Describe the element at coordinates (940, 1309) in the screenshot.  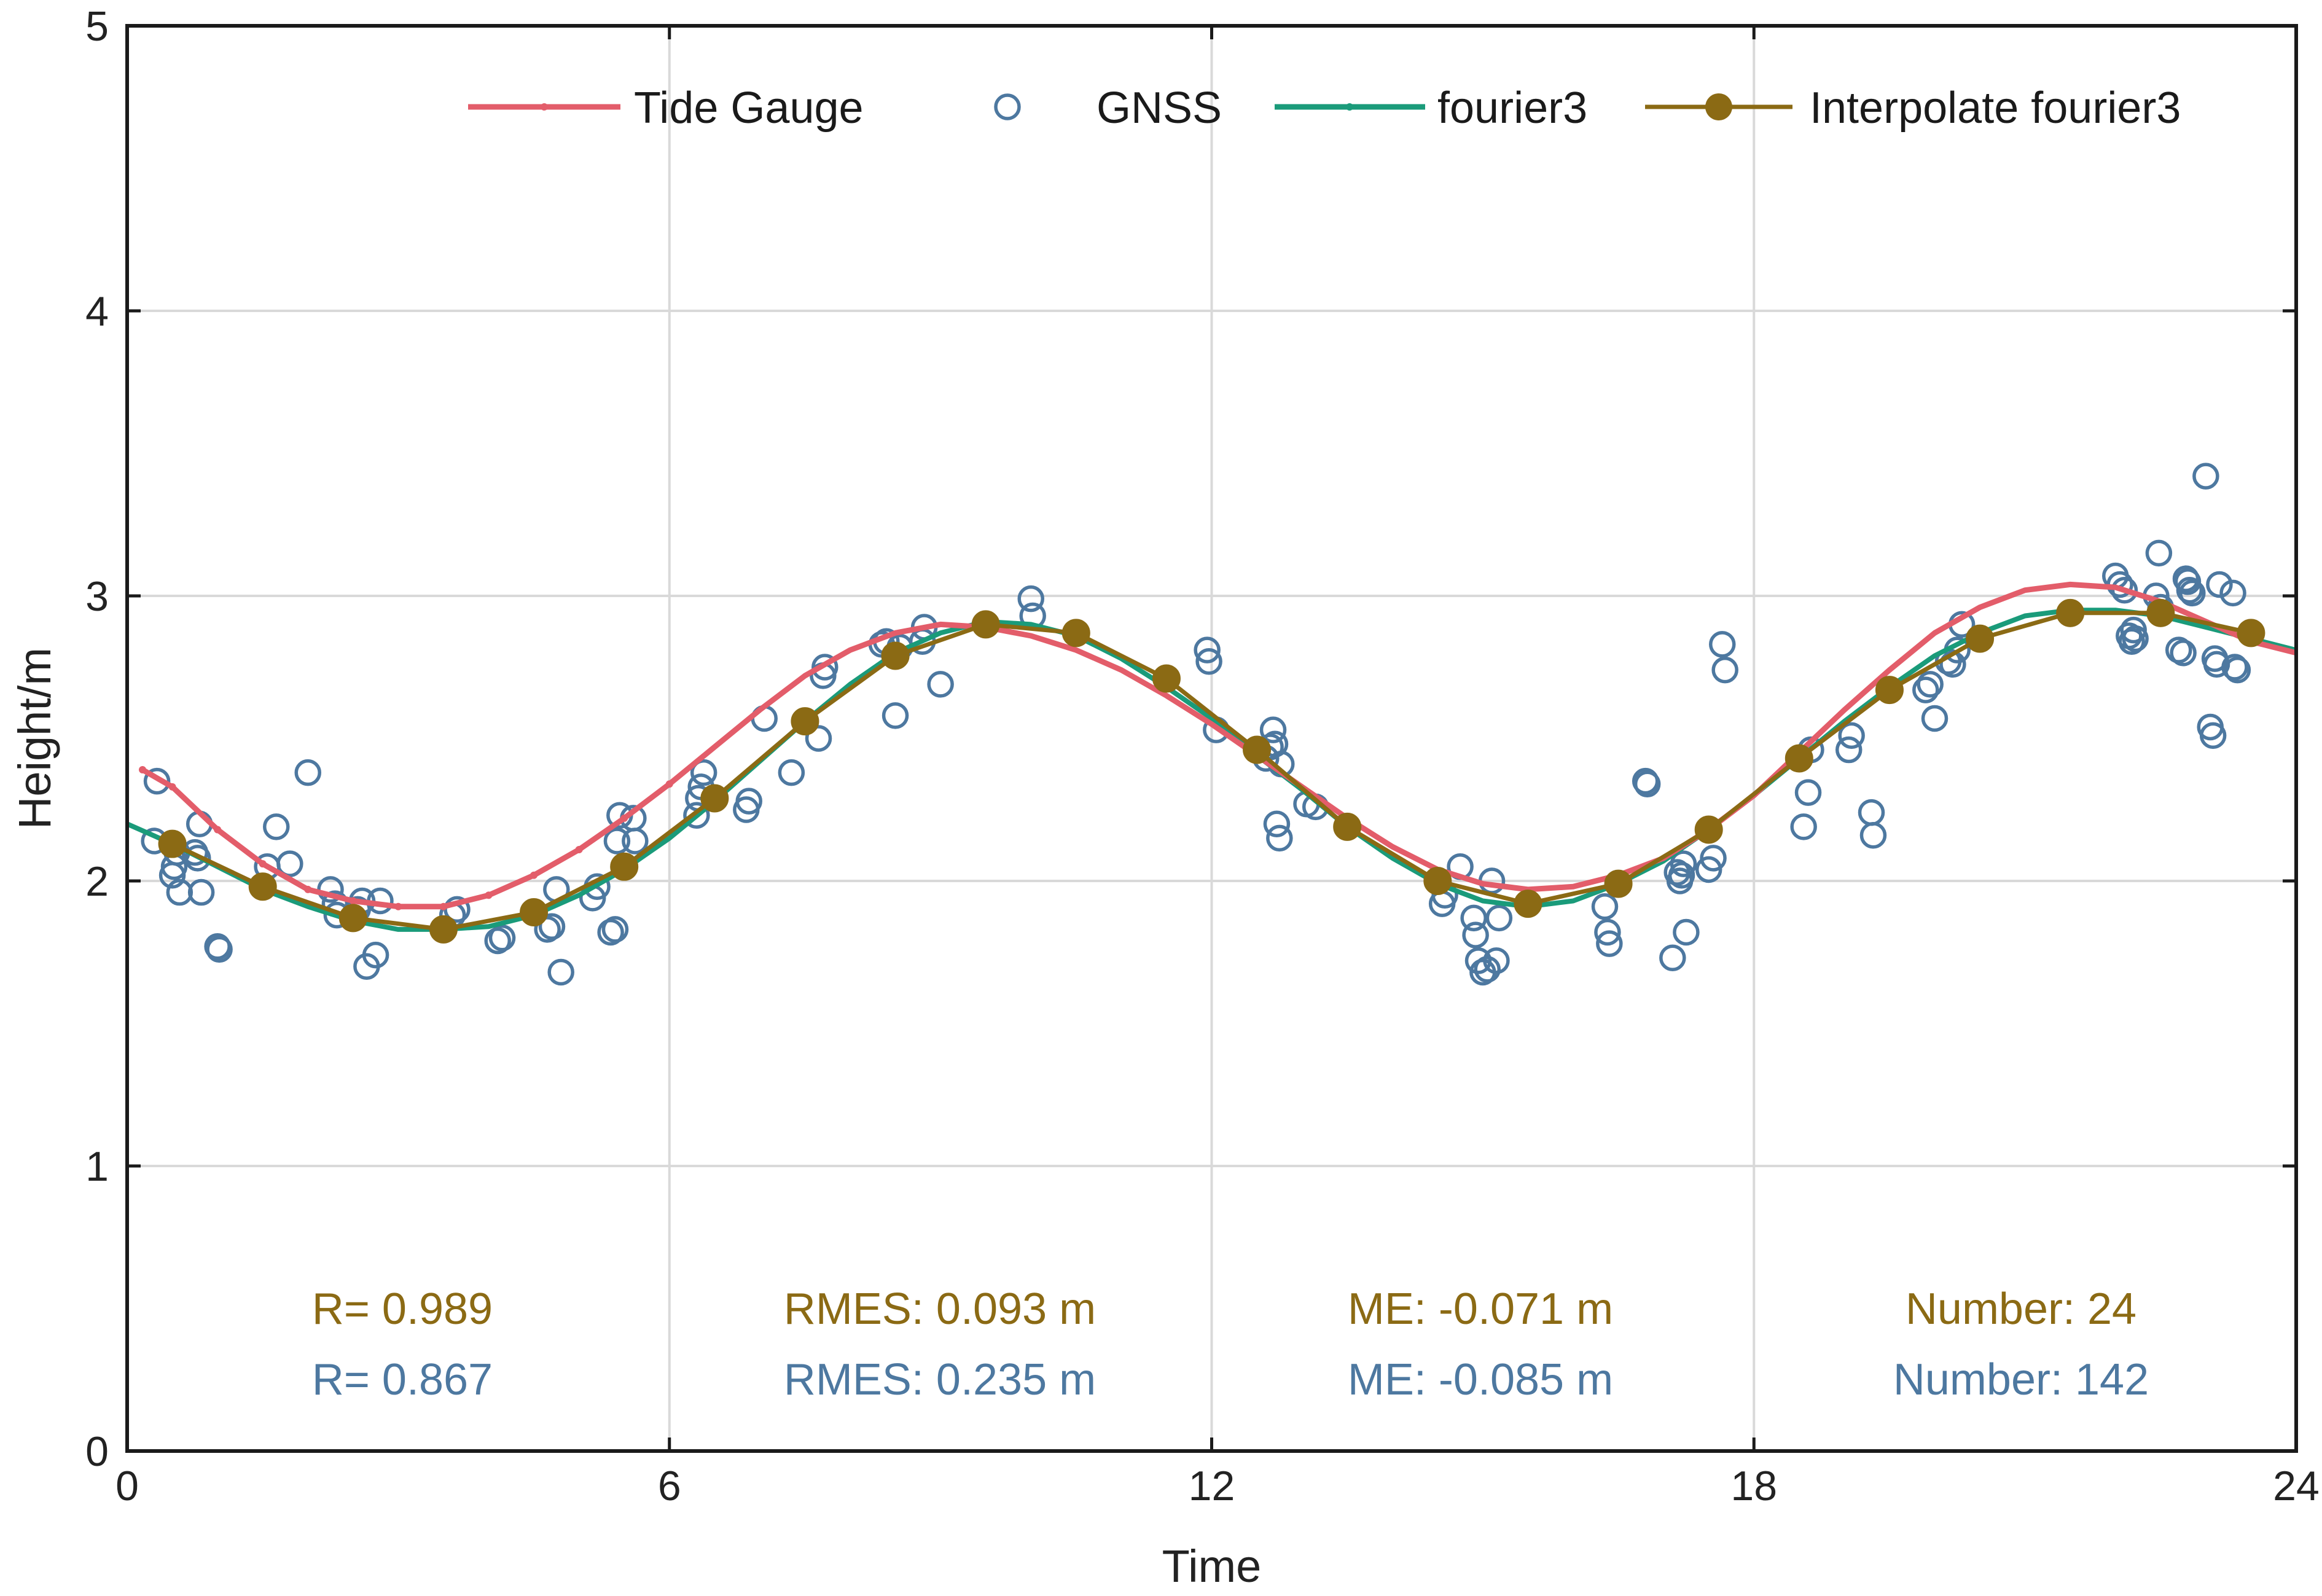
I see `stat-rmes-interp: RMES: 0.093 m` at that location.